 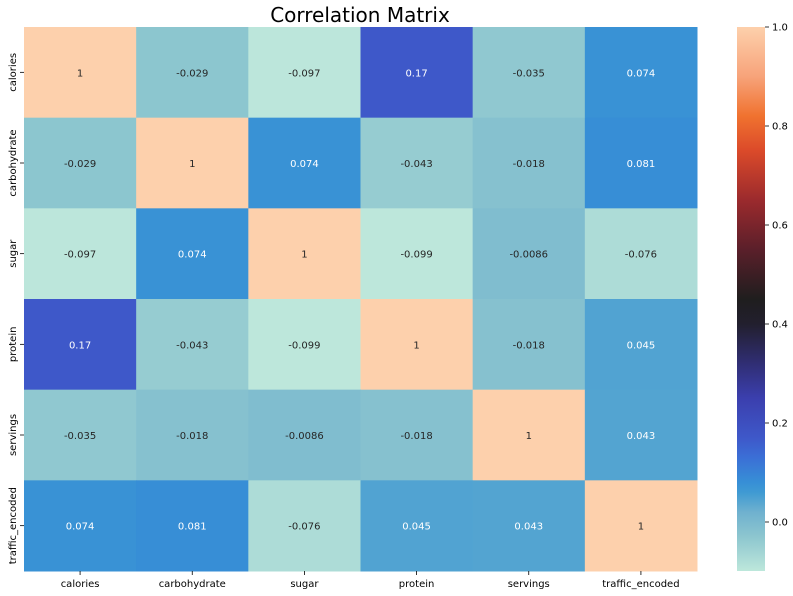 I want to click on heatmap-cell-carbohydrate-carbohydrate, so click(x=192, y=163).